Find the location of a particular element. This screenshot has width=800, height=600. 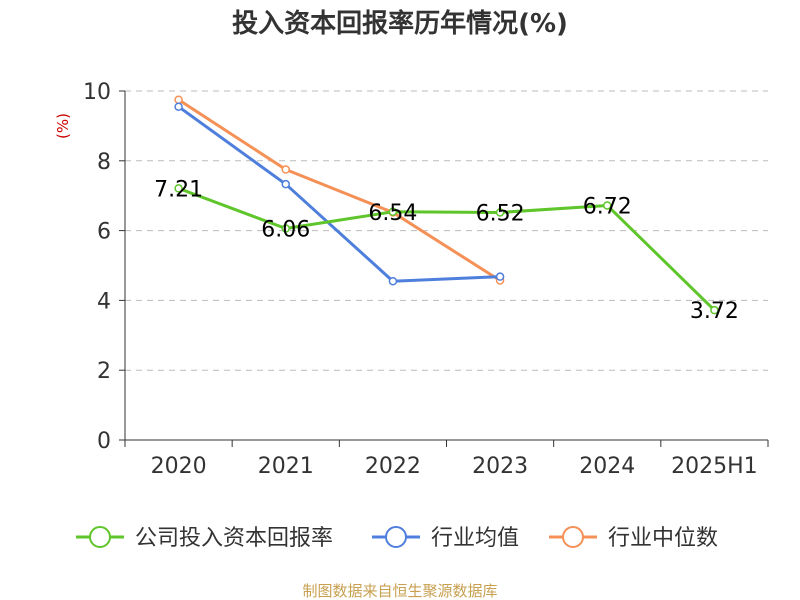

y-tick-label: 6 is located at coordinates (104, 232).